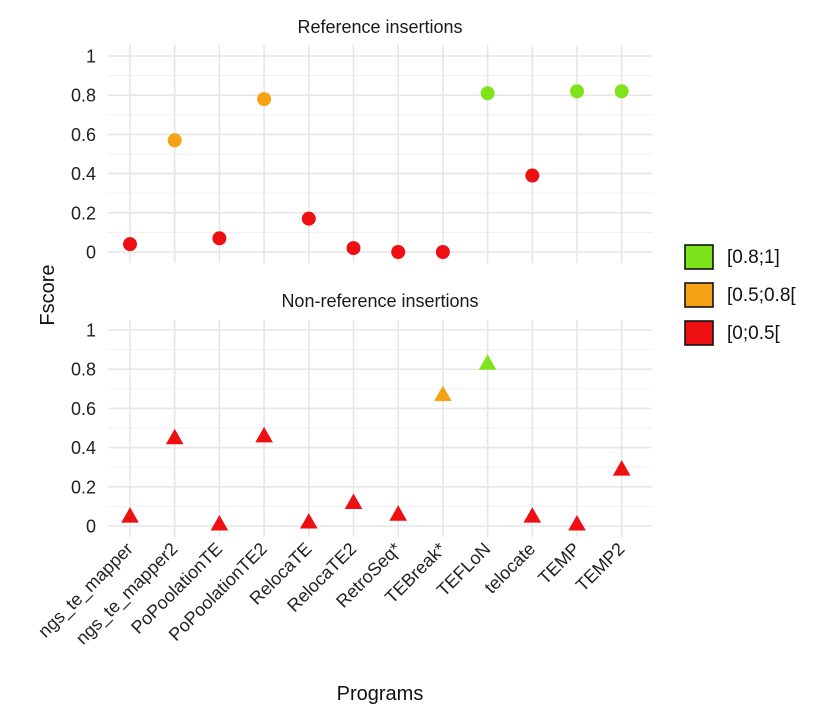  I want to click on y-tick-labels-reference: 0 0.2 0.4 0.6 0.8 1, so click(83, 155).